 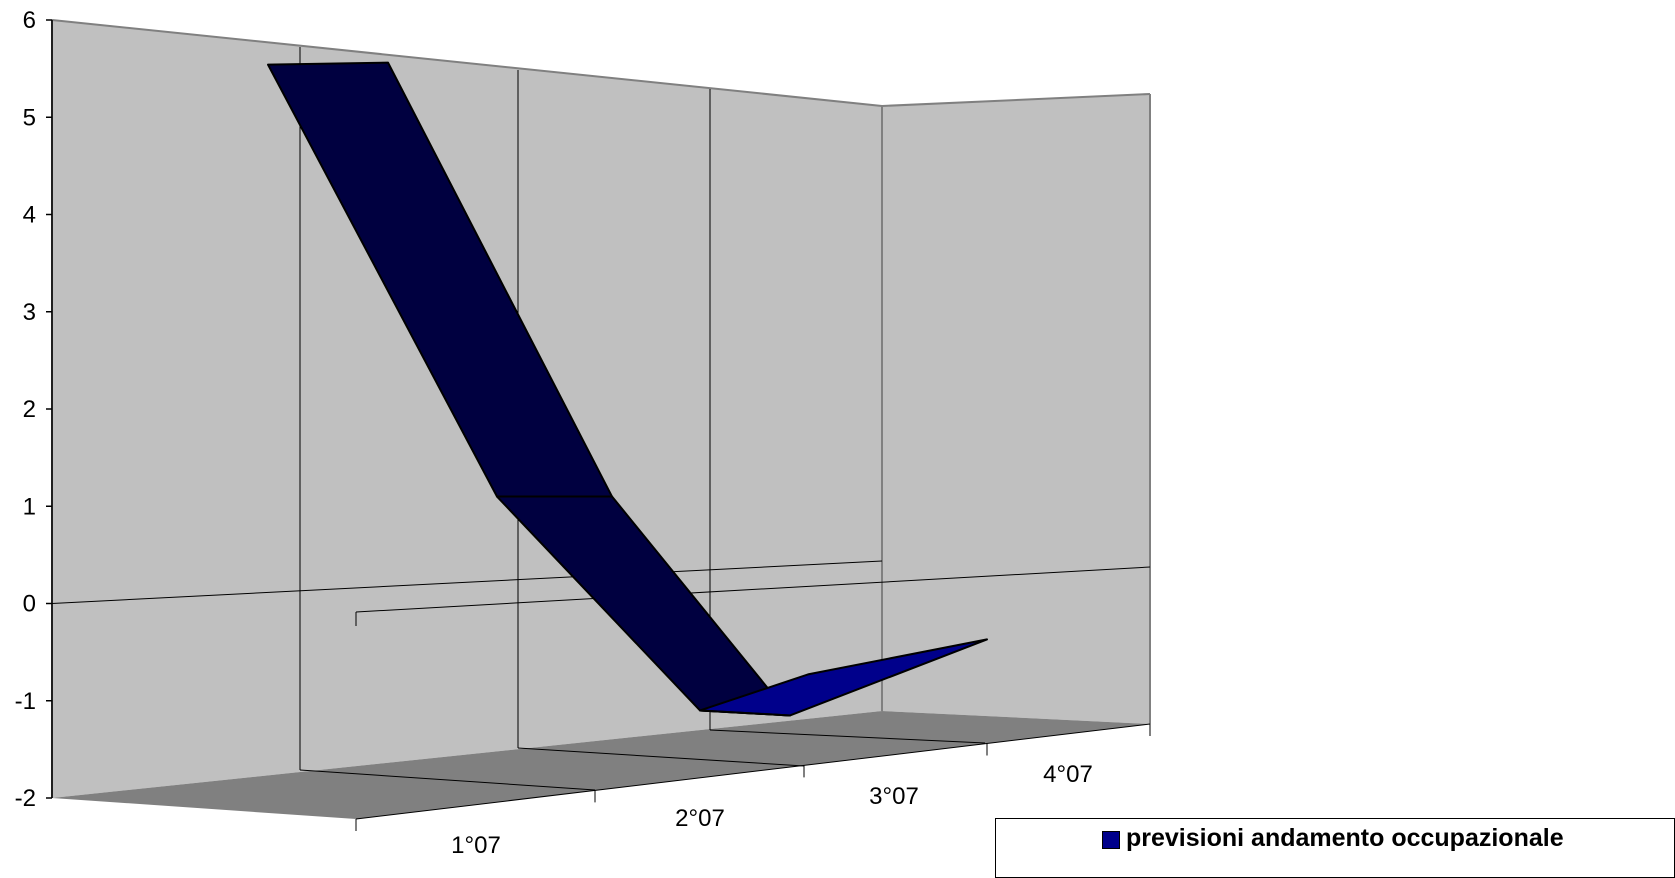 What do you see at coordinates (700, 818) in the screenshot?
I see `x-tick-label-2: 2°07` at bounding box center [700, 818].